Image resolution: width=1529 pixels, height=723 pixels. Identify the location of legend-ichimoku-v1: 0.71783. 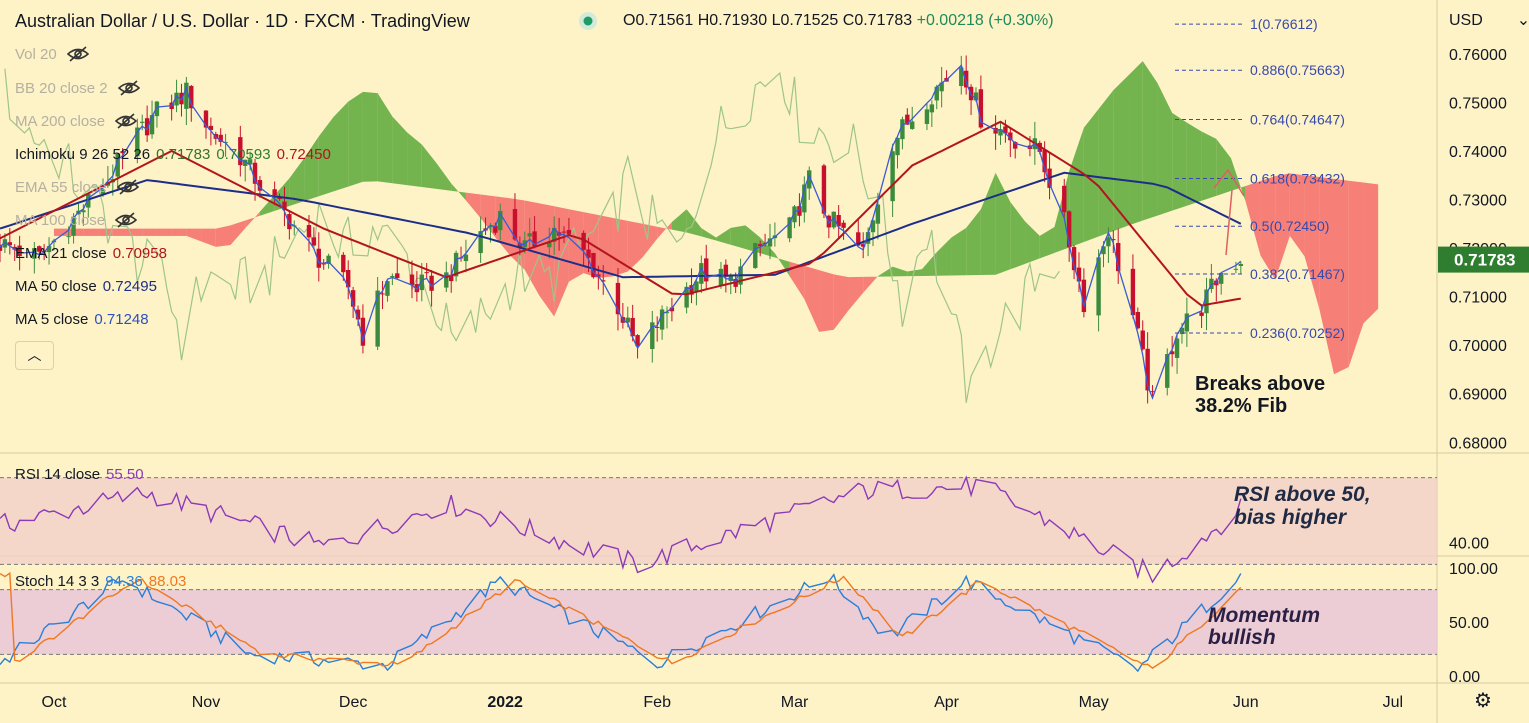
(183, 154).